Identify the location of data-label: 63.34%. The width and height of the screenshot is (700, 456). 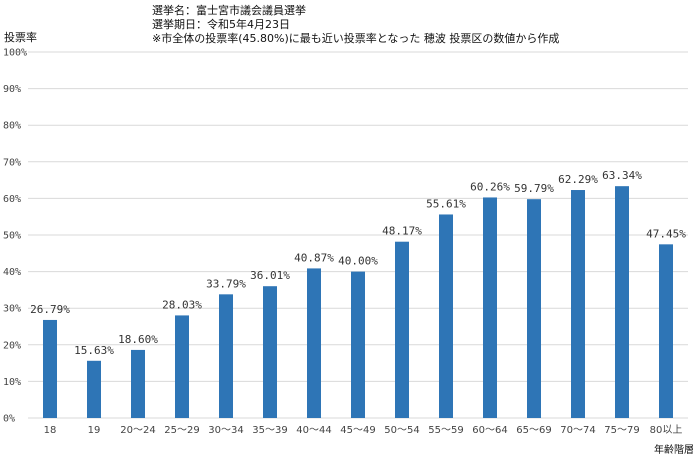
(622, 175).